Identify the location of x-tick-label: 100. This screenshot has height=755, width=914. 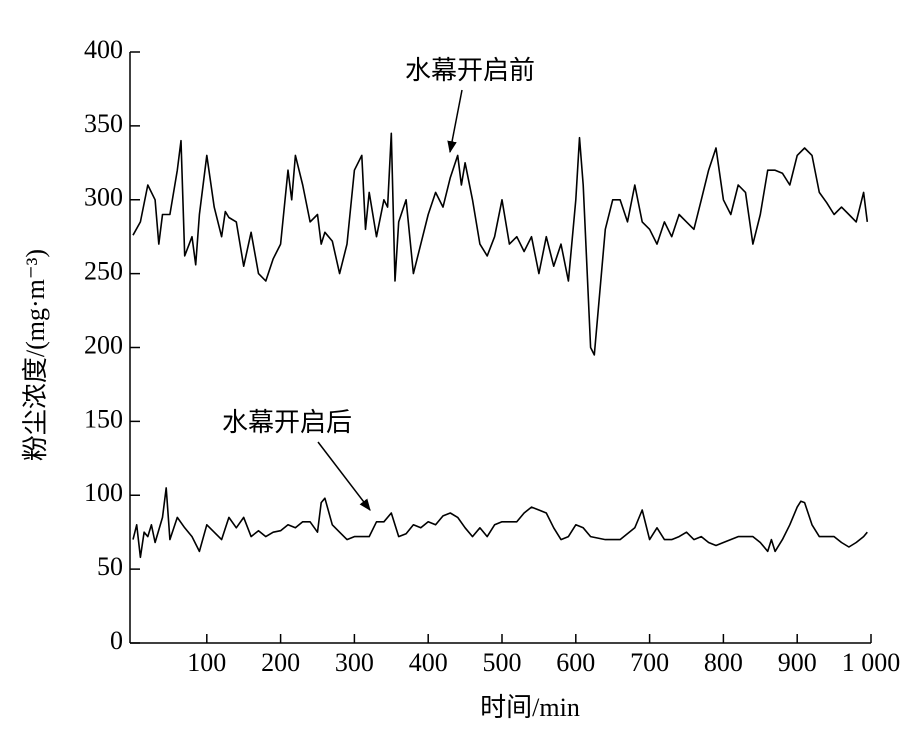
(206, 662).